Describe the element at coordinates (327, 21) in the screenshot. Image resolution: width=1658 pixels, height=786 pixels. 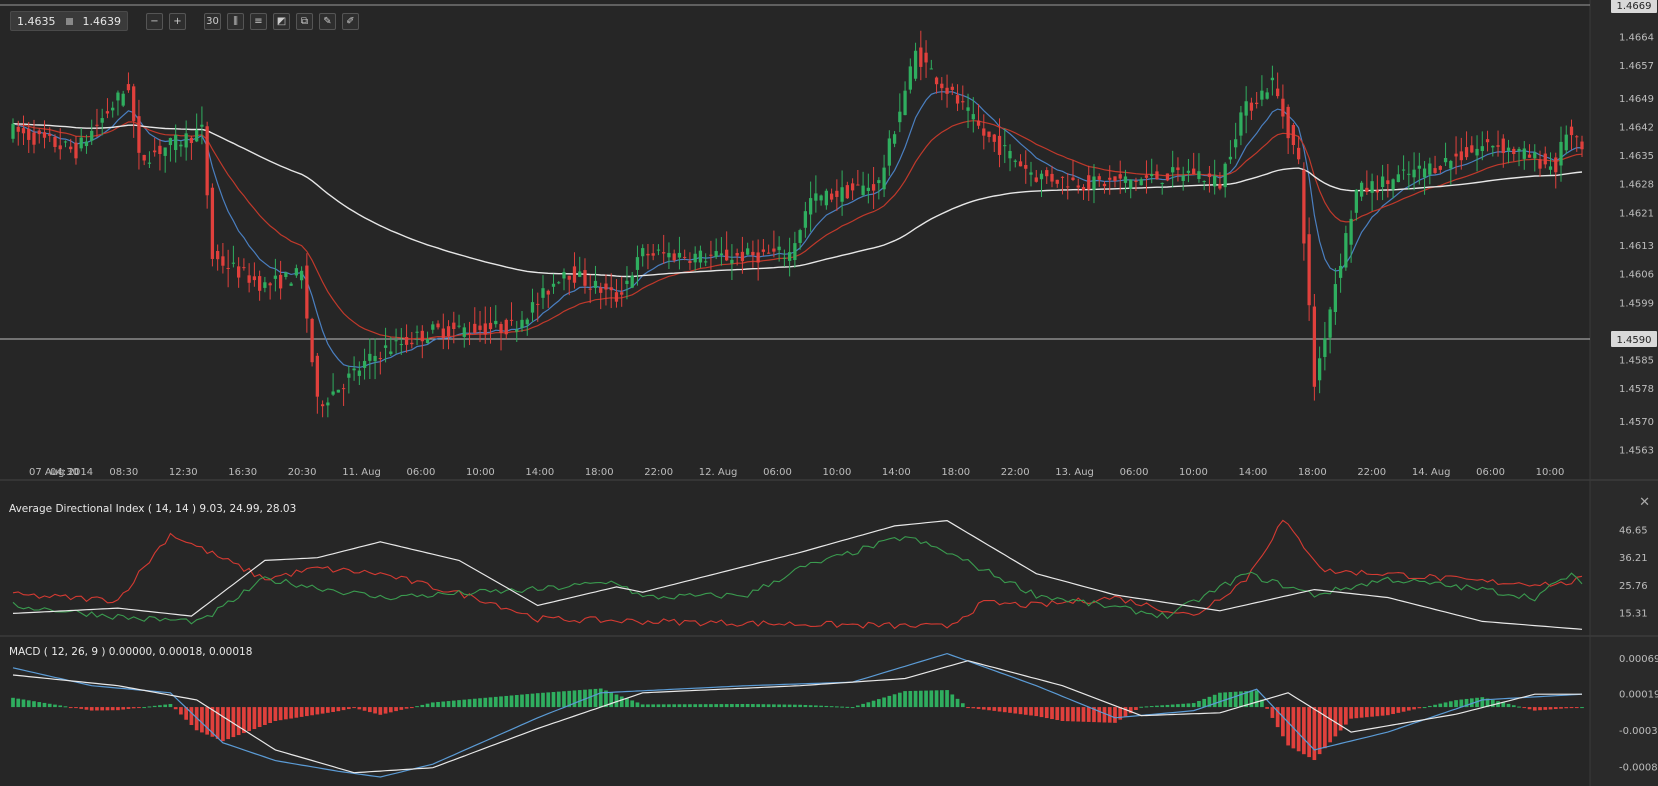
I see `draw-icon: ✎` at that location.